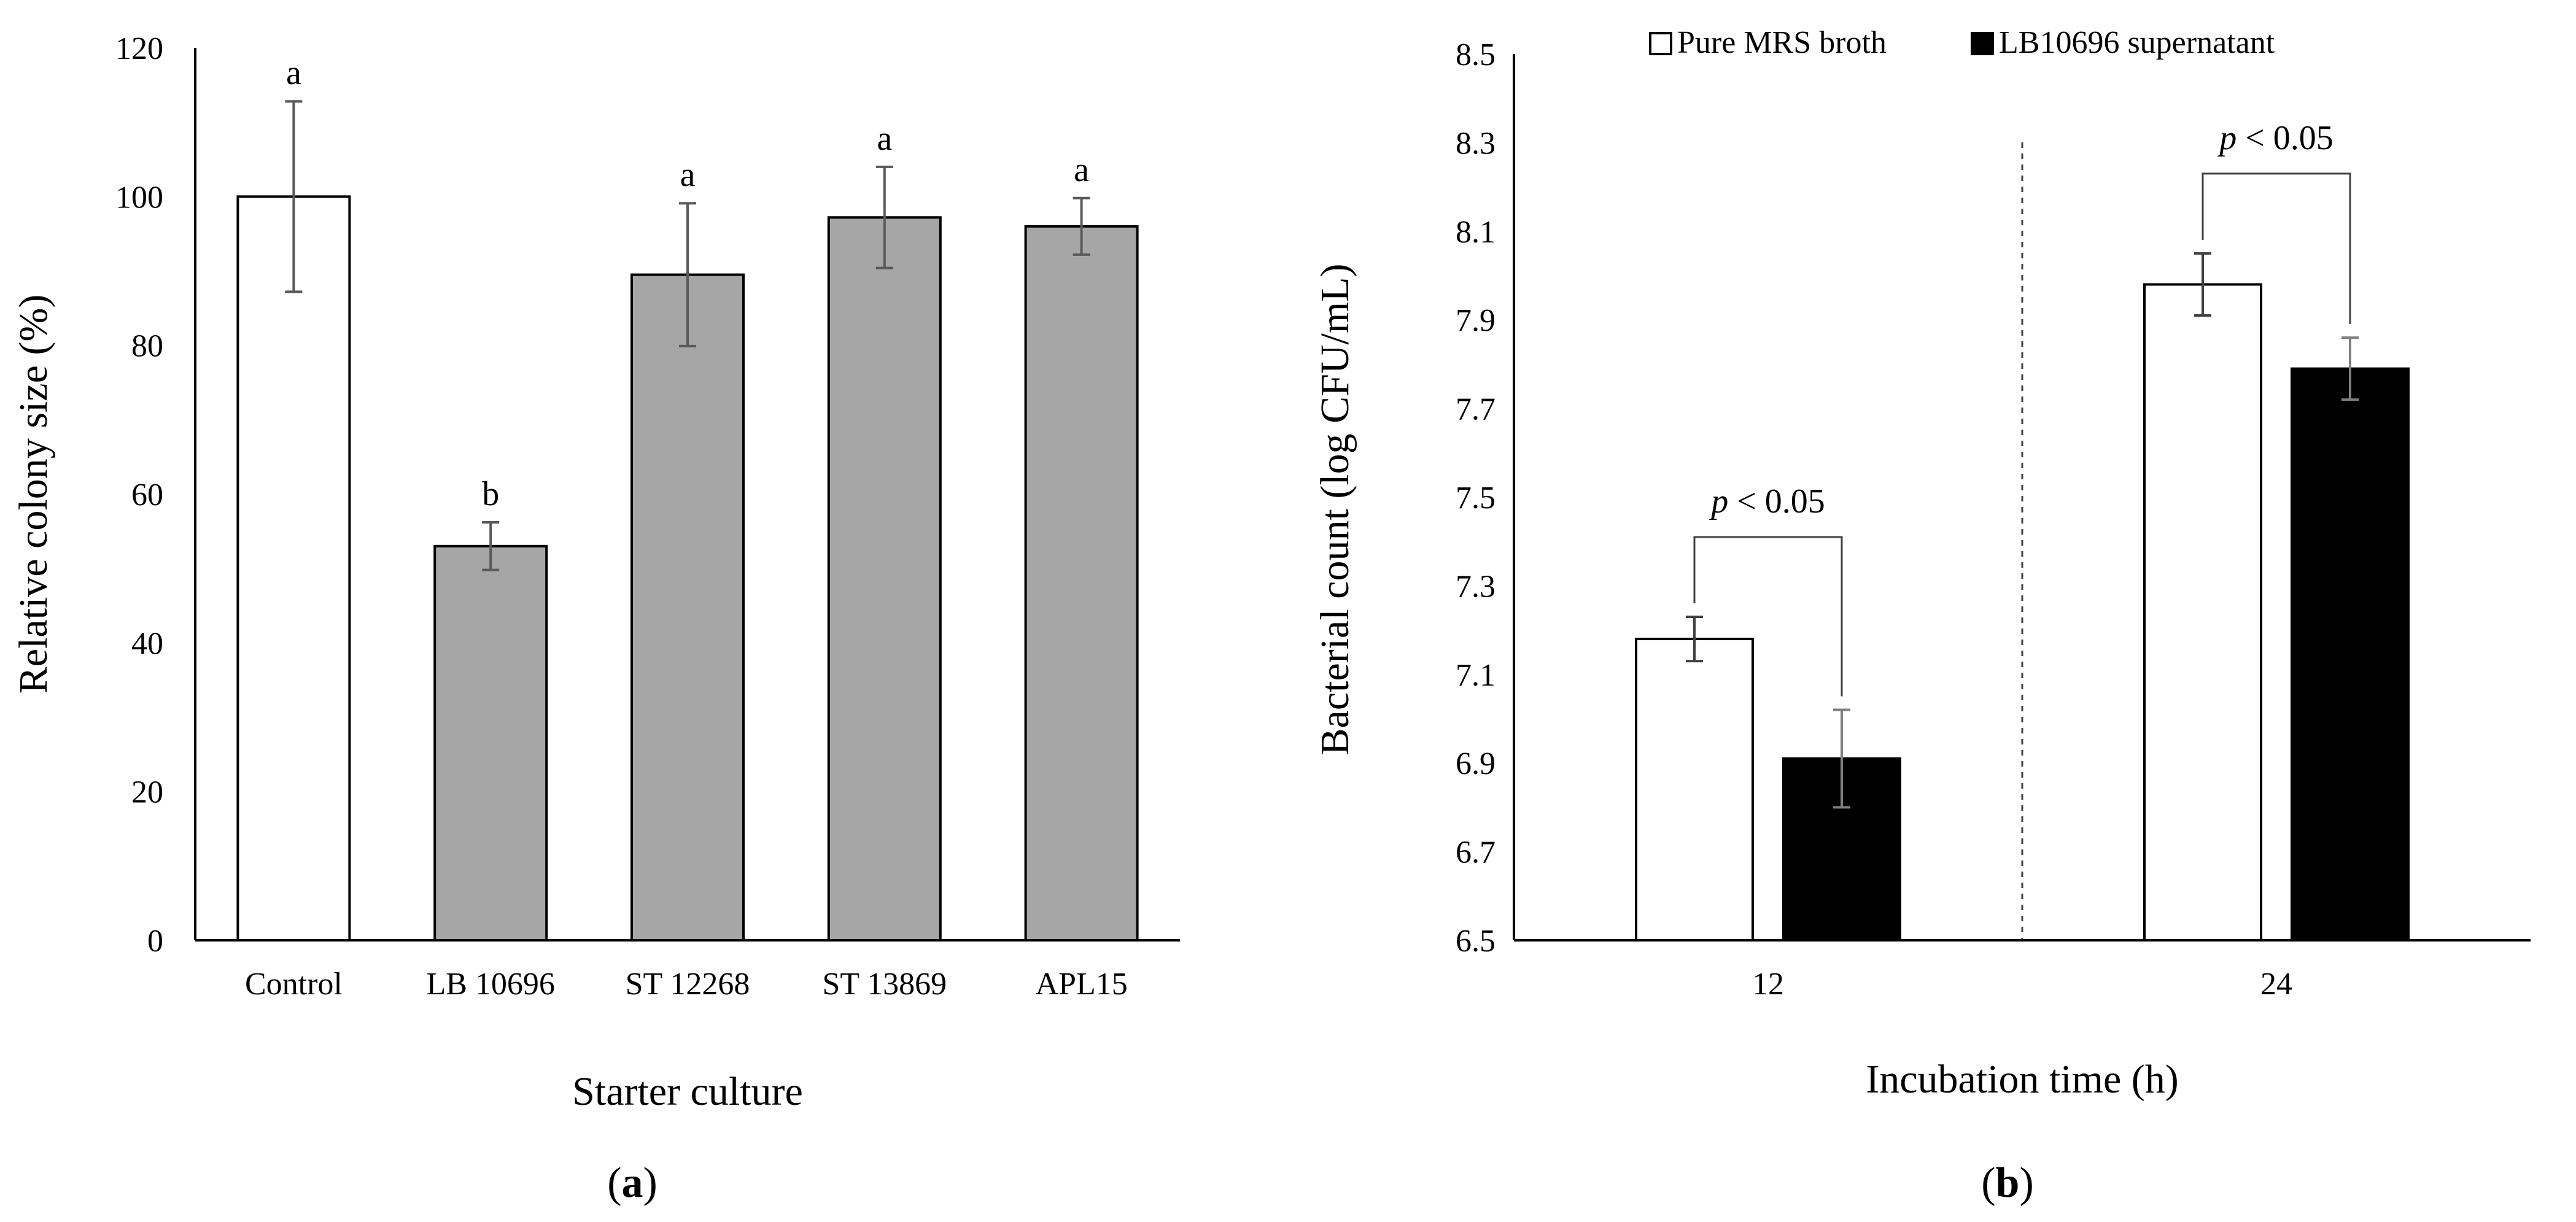 Image resolution: width=2576 pixels, height=1222 pixels. Describe the element at coordinates (1476, 675) in the screenshot. I see `y-tick-label: 7.1` at that location.